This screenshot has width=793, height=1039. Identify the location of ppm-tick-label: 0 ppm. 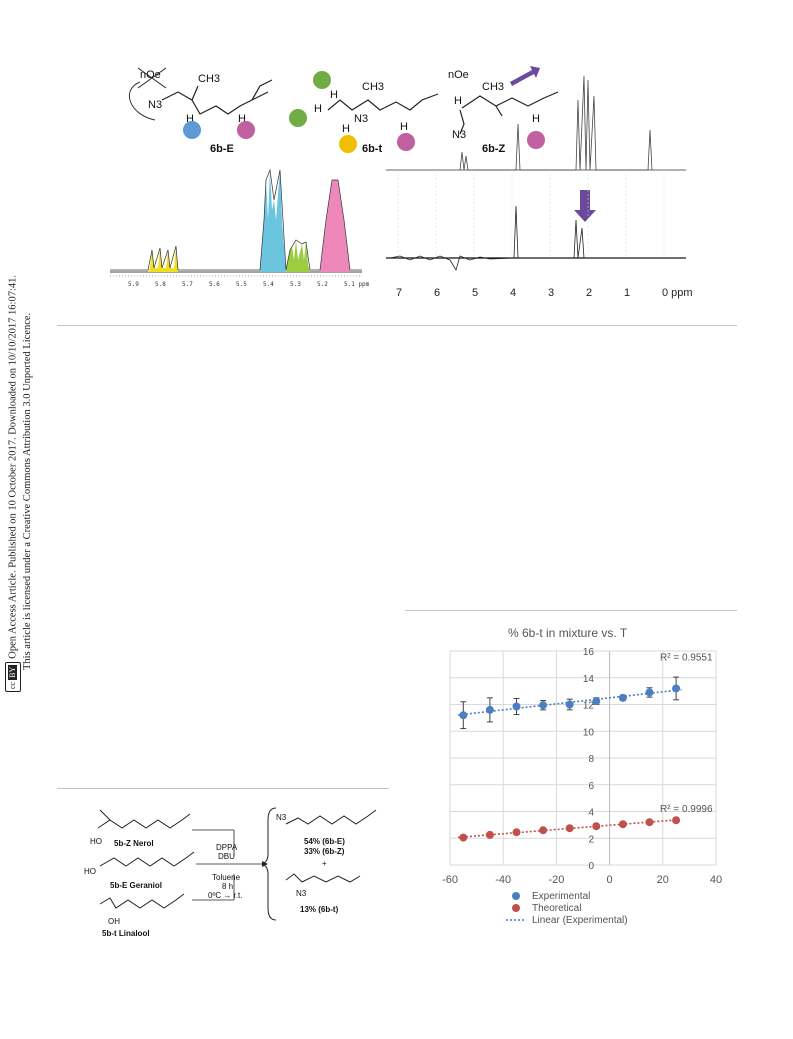
(677, 293).